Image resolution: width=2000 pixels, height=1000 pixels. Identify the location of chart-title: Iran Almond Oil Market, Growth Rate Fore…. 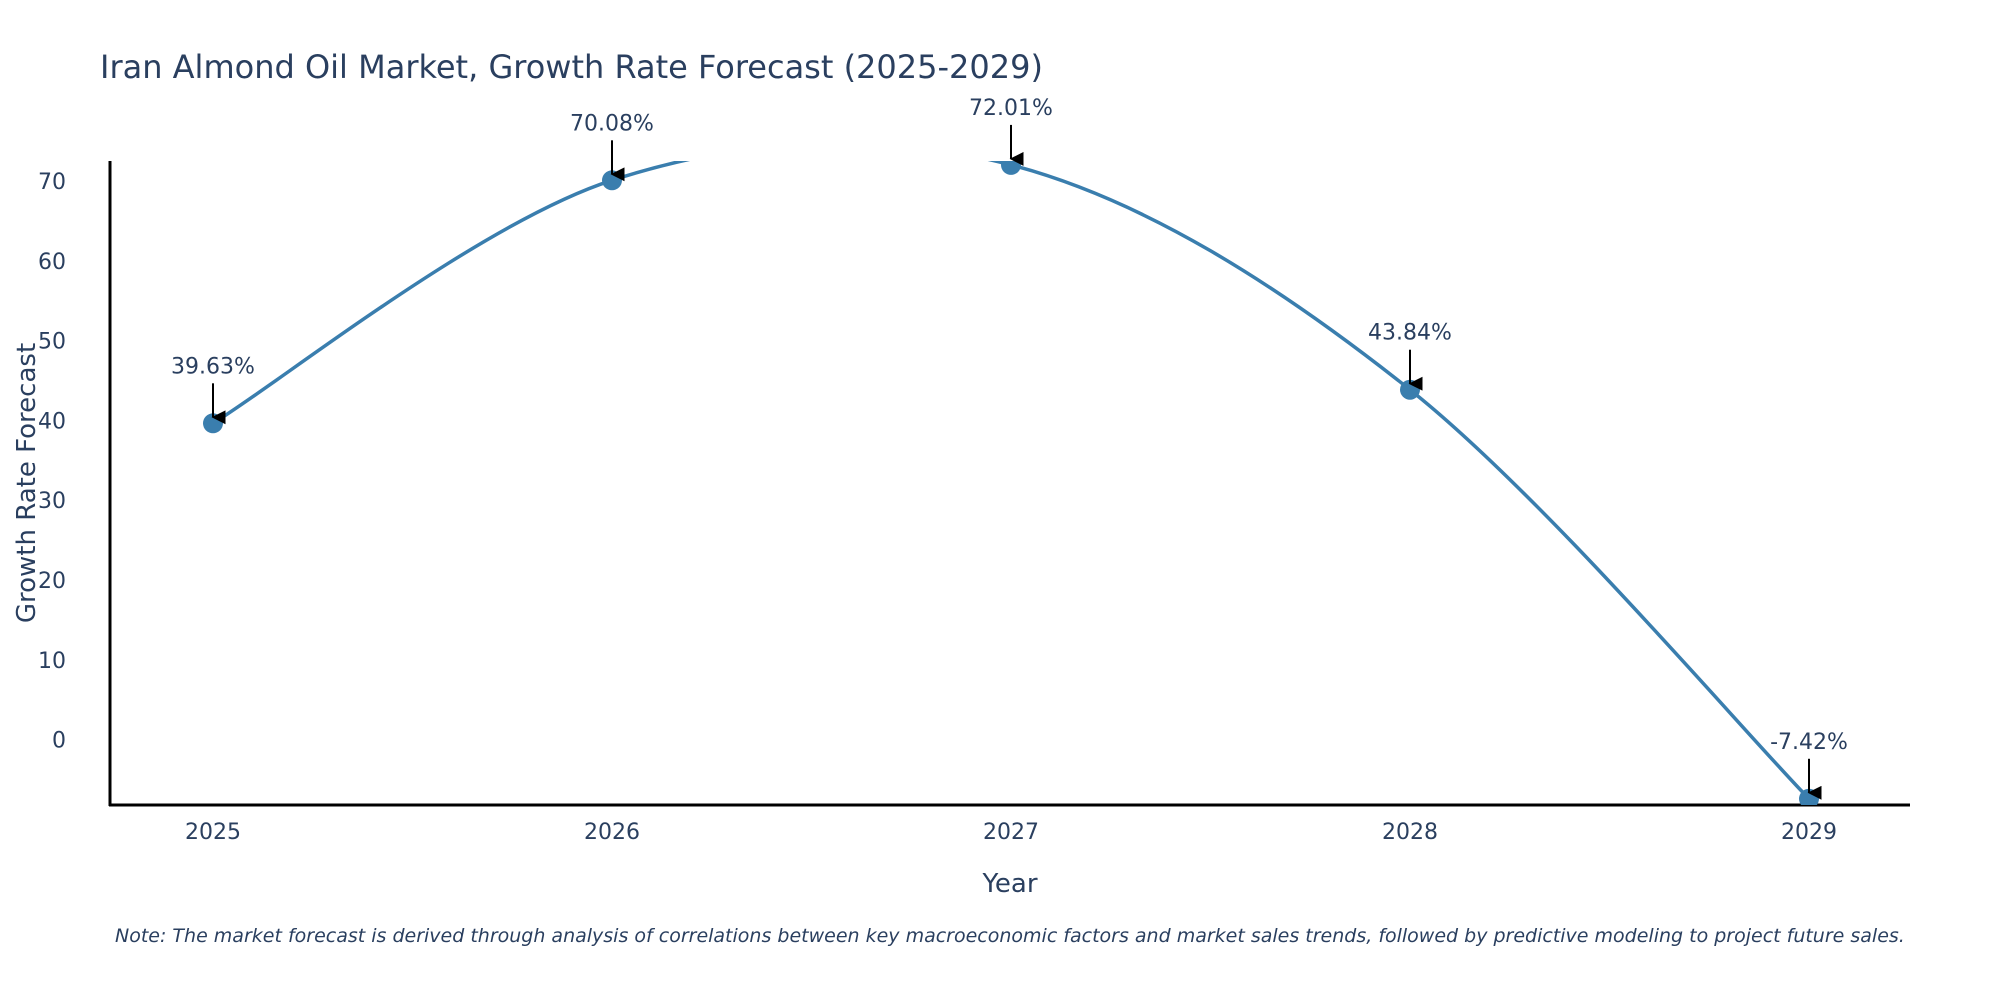
(571, 67).